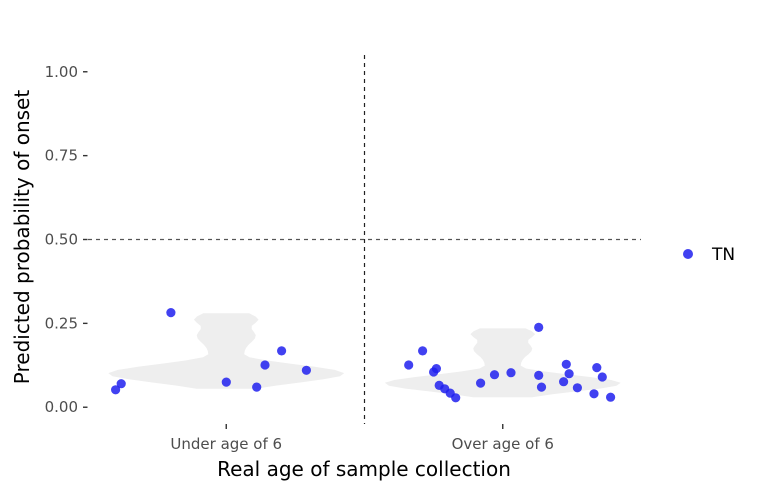  Describe the element at coordinates (22, 237) in the screenshot. I see `y-axis-title: Predicted probability of onset` at that location.